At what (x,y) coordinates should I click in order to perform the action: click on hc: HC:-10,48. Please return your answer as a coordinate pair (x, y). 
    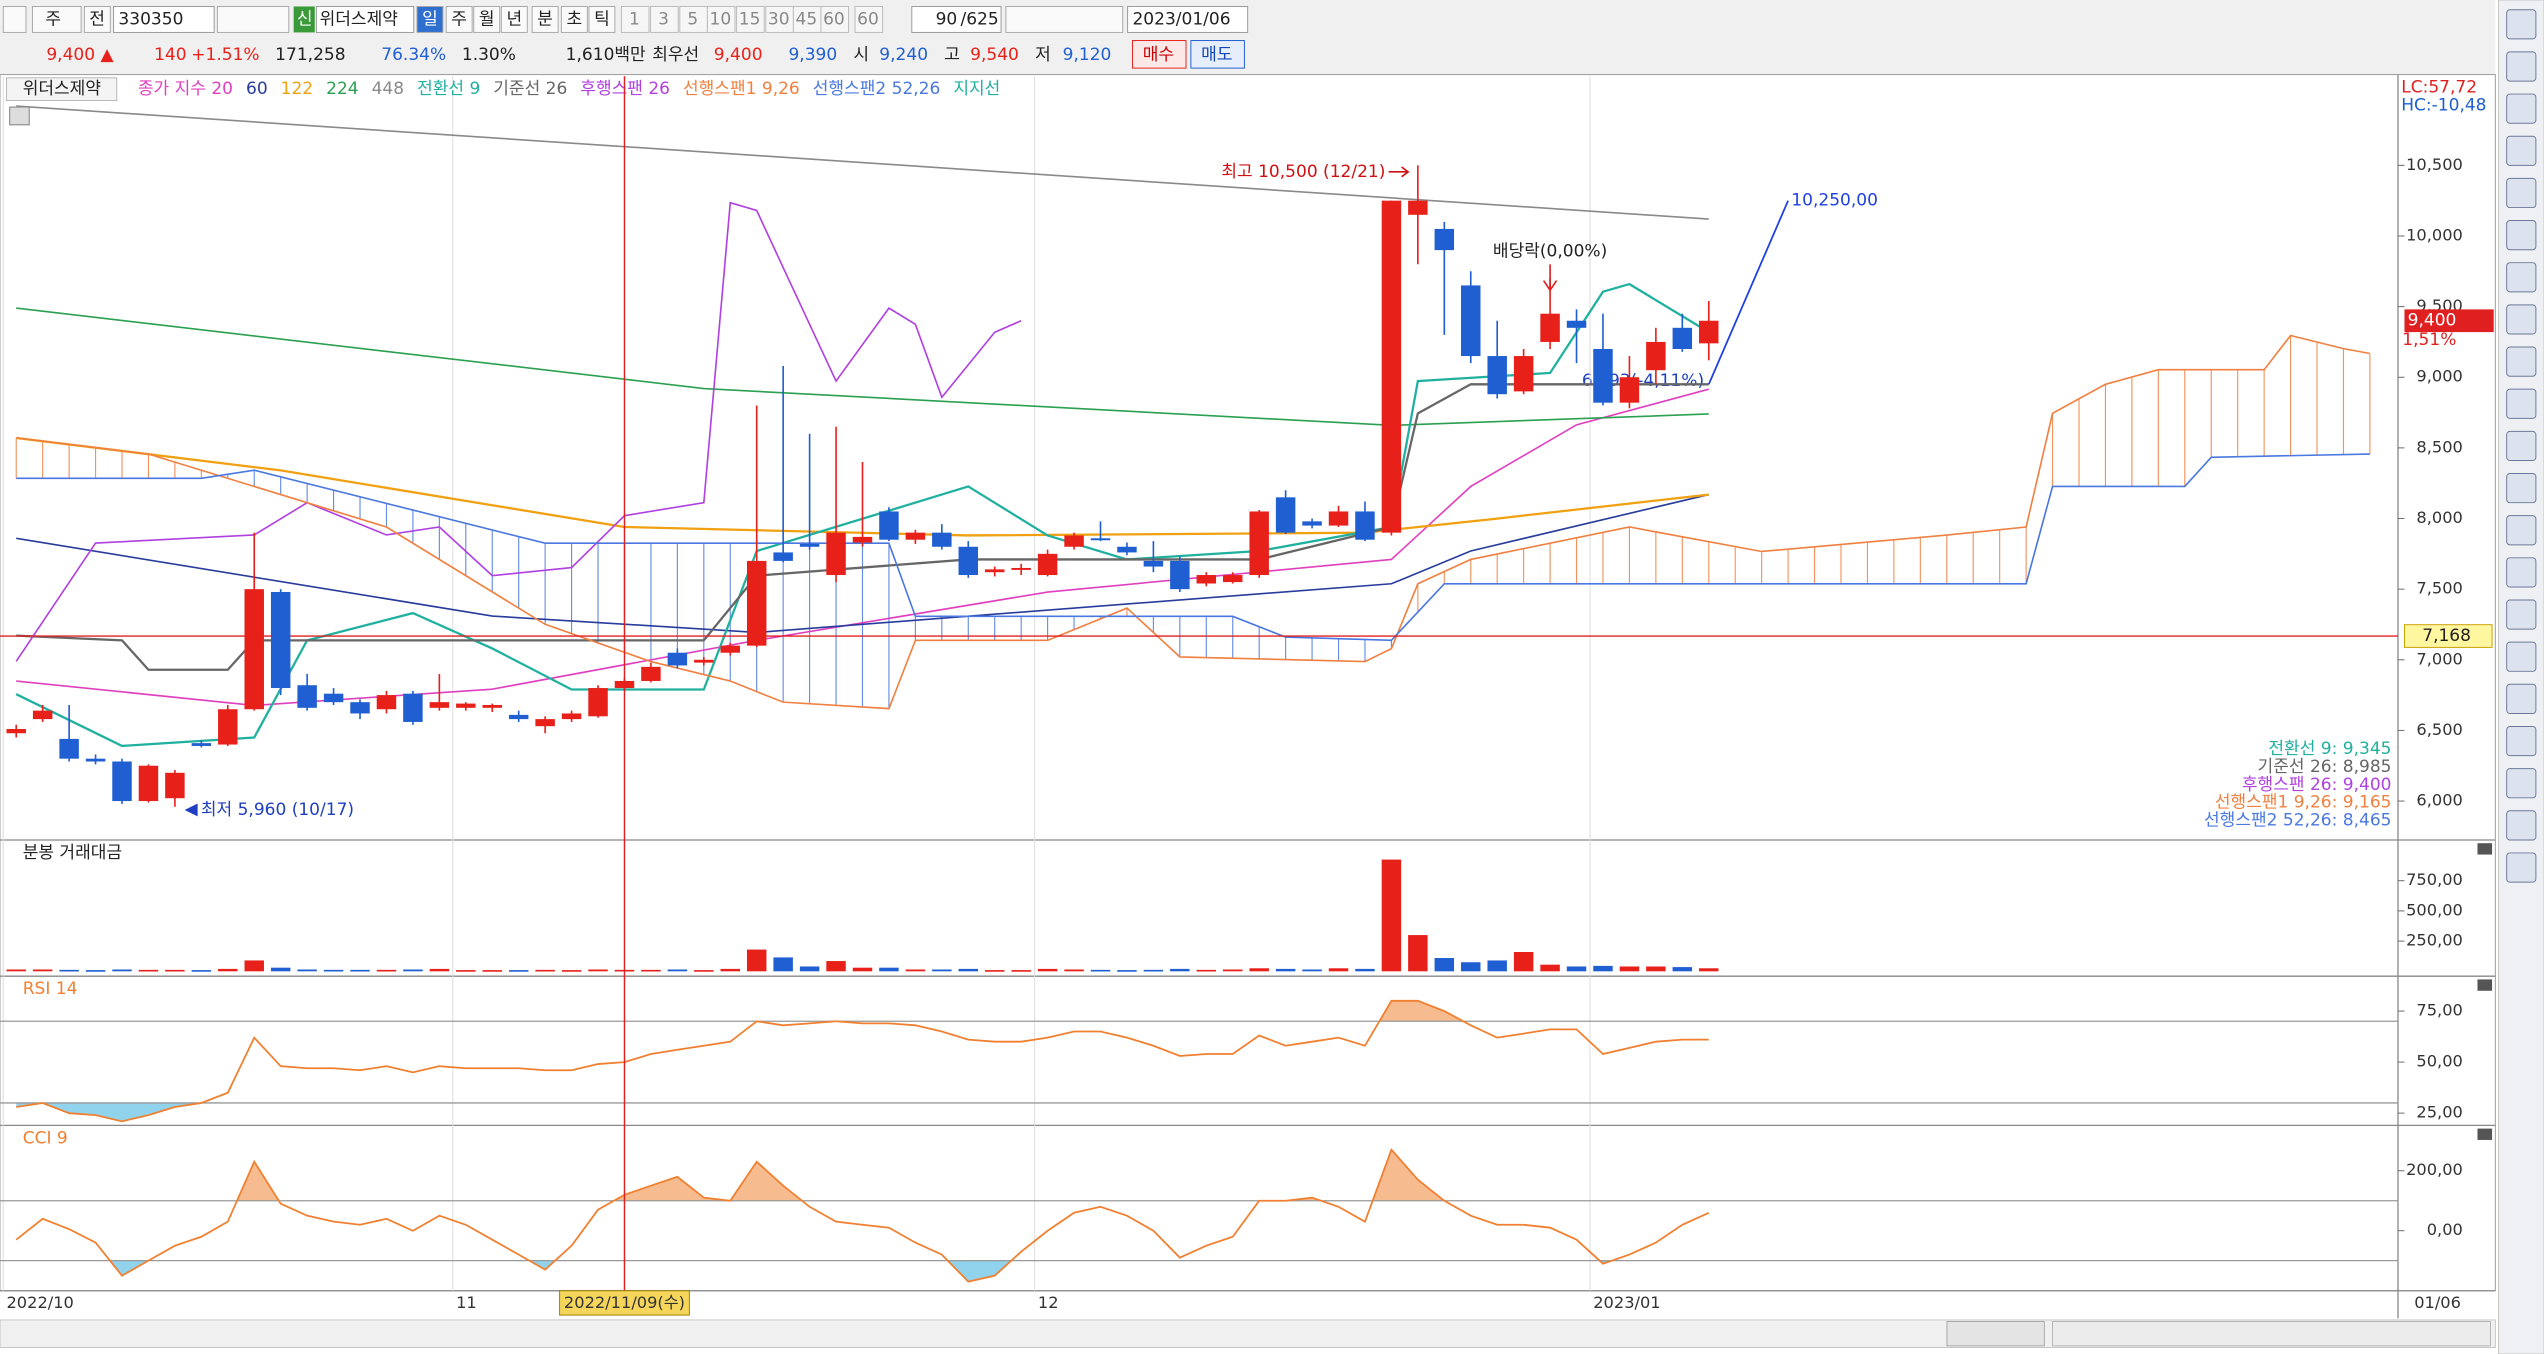
    Looking at the image, I should click on (2443, 105).